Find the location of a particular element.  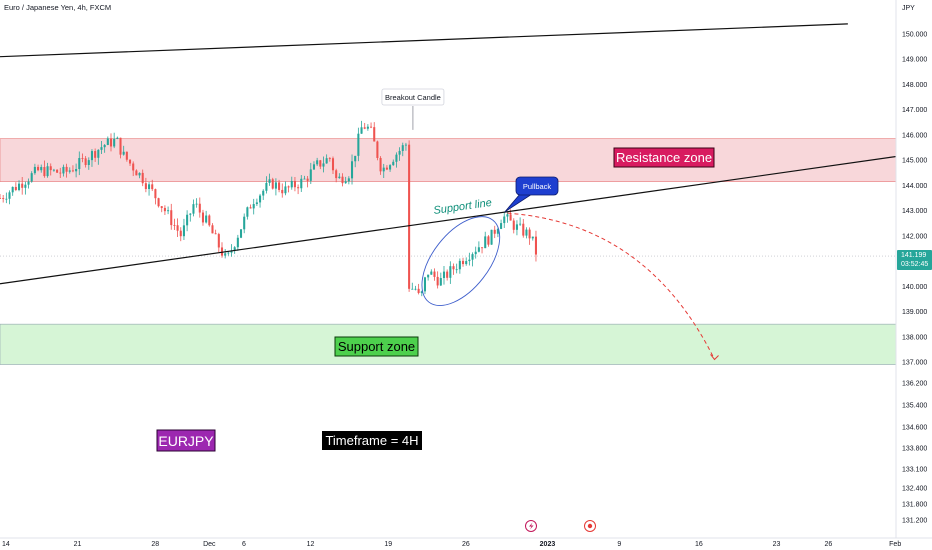

support-zone-label: Support zone is located at coordinates (376, 346).